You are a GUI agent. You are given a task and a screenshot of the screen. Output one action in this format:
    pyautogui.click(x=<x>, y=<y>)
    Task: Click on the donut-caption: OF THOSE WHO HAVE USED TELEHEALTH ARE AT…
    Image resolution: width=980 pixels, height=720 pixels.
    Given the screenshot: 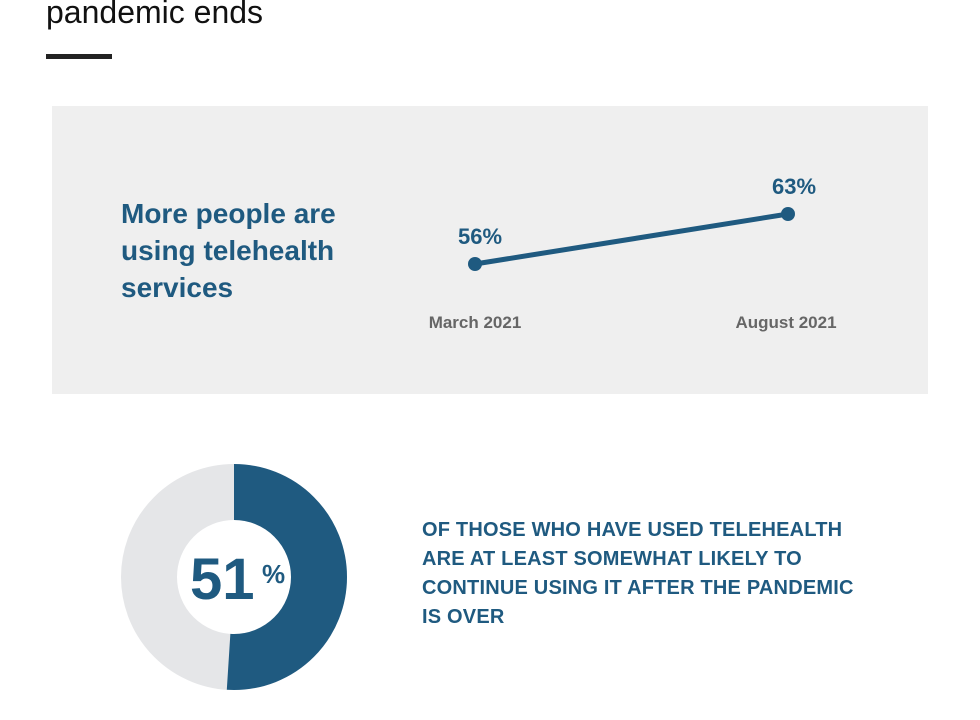 What is the action you would take?
    pyautogui.click(x=638, y=573)
    